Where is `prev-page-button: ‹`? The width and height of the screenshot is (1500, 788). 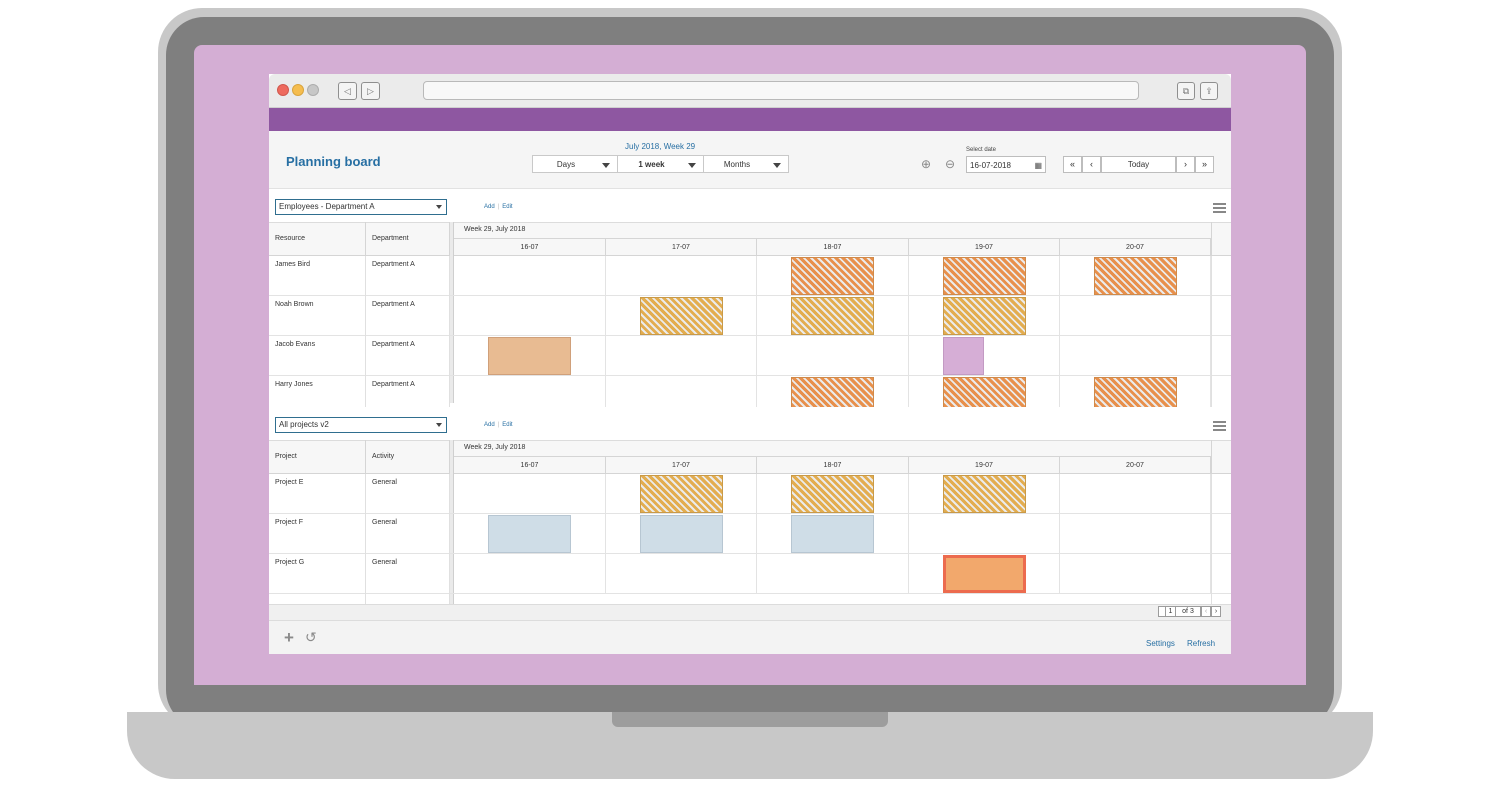 prev-page-button: ‹ is located at coordinates (1091, 164).